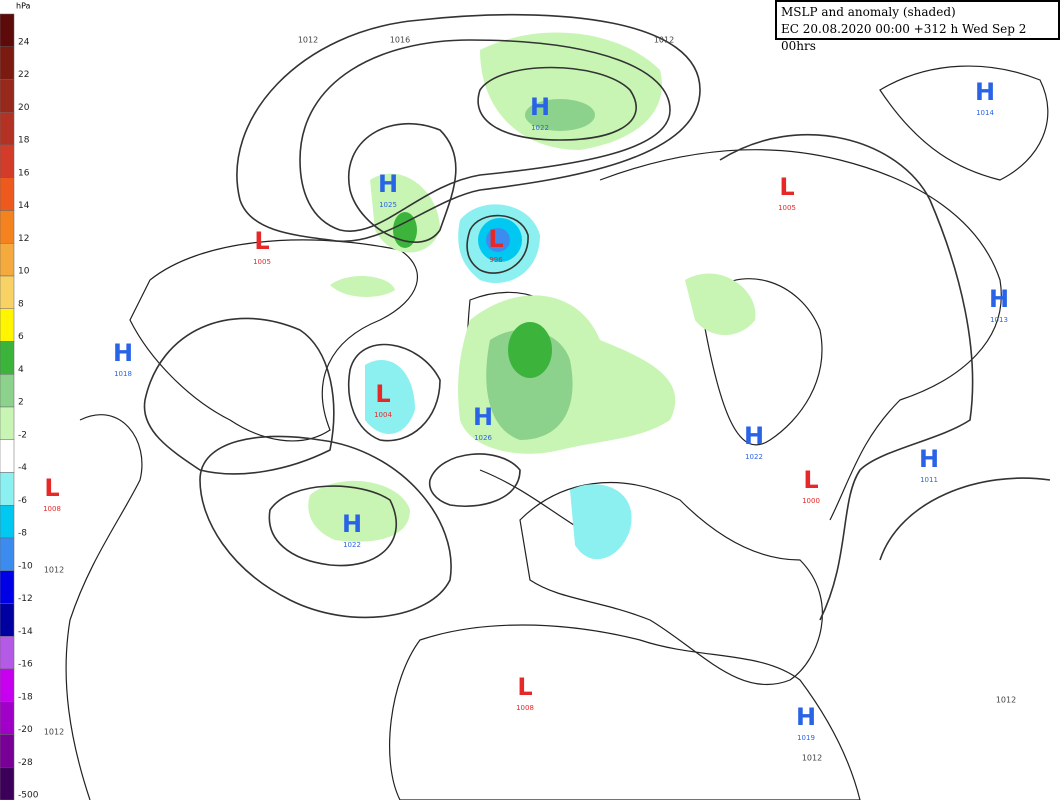 The width and height of the screenshot is (1064, 800). What do you see at coordinates (22, 534) in the screenshot?
I see `colorbar-label: -8` at bounding box center [22, 534].